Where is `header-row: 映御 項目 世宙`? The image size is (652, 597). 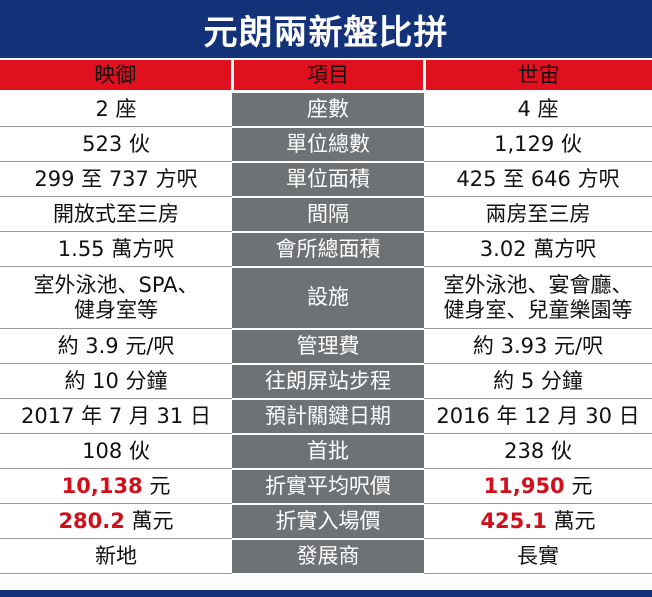
header-row: 映御 項目 世宙 is located at coordinates (326, 76).